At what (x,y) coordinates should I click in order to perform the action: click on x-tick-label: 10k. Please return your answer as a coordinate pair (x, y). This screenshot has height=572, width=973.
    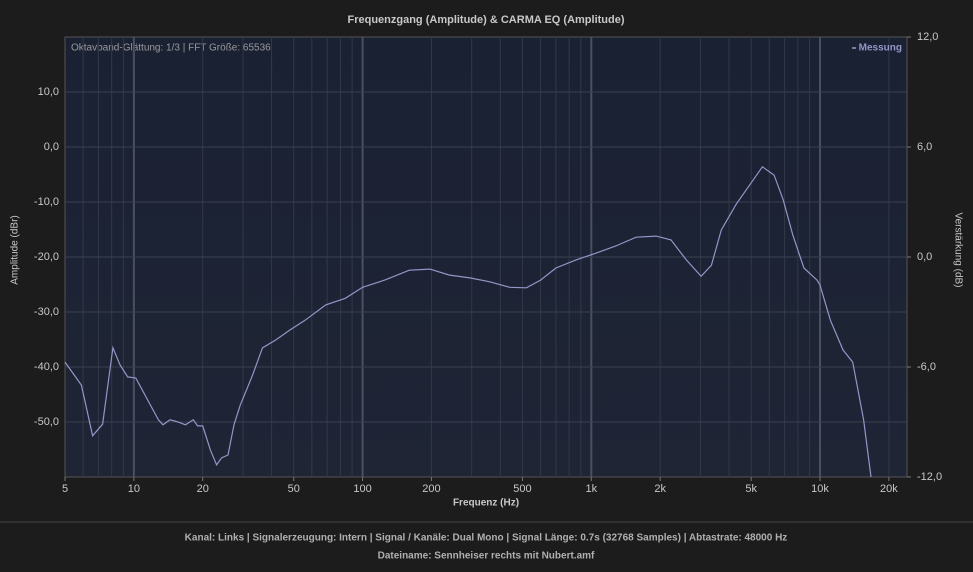
    Looking at the image, I should click on (820, 489).